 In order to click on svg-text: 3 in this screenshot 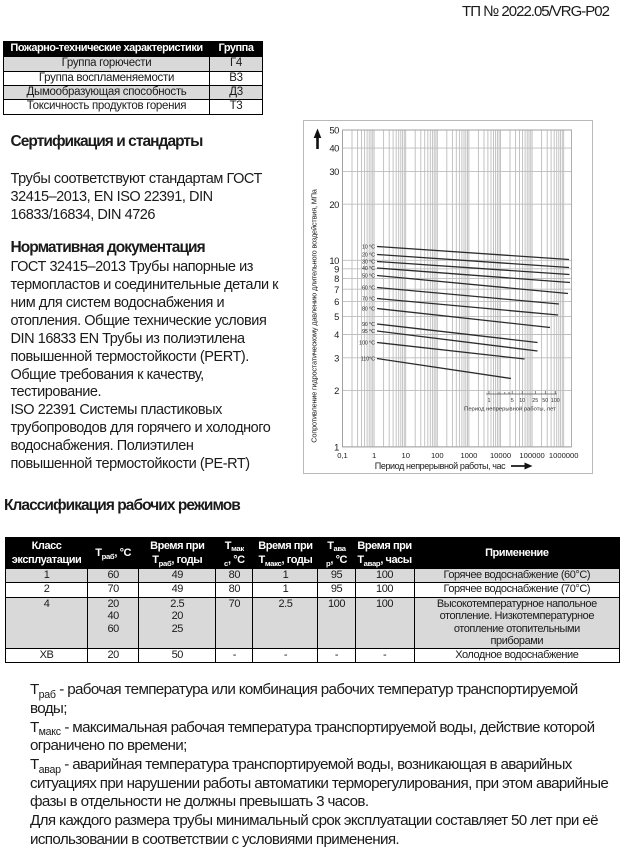, I will do `click(336, 357)`.